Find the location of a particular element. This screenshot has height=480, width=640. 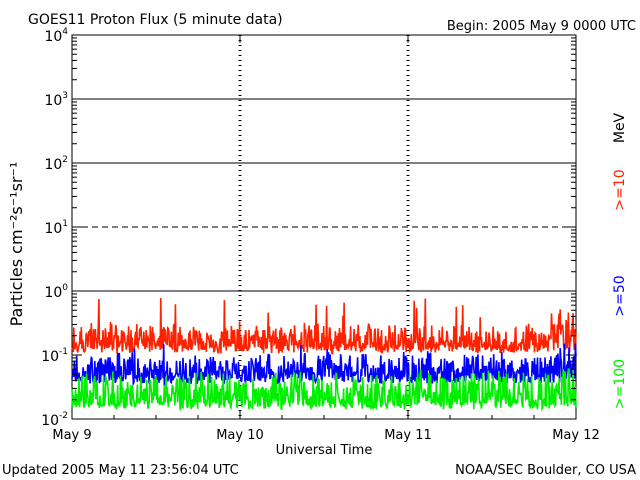

legend-unit: MeV is located at coordinates (620, 127).